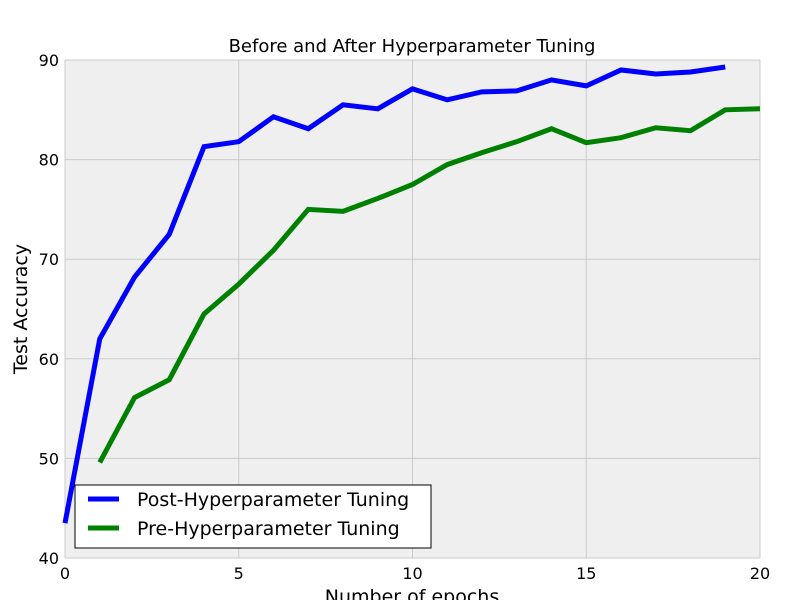  Describe the element at coordinates (65, 573) in the screenshot. I see `x-tick-label: 0` at that location.